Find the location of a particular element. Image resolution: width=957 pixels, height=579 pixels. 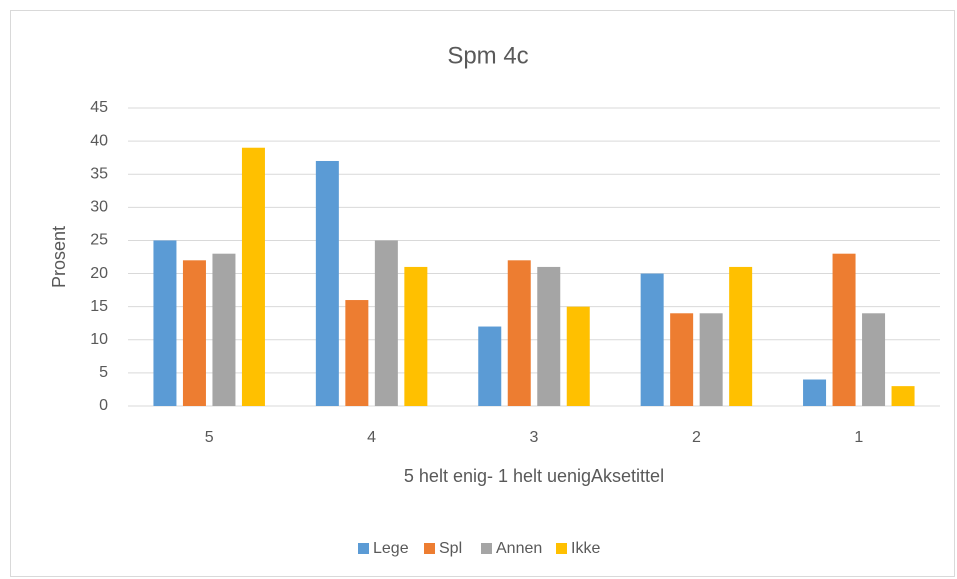

y-tick-label: 35 is located at coordinates (99, 173).